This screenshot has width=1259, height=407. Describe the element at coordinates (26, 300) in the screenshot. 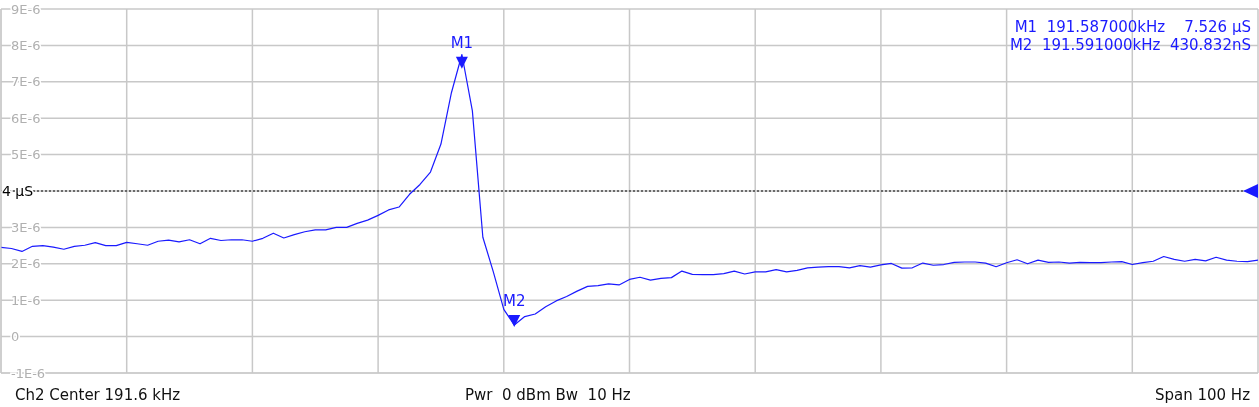

I see `y-tick-label: 1E-6` at that location.